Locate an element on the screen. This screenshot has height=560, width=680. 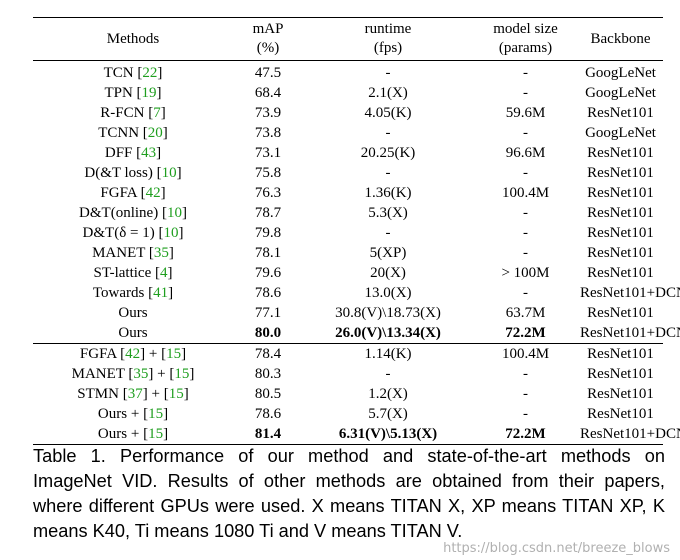
table-row: TCN [22] 47.5 - - GoogLeNet is located at coordinates (348, 72).